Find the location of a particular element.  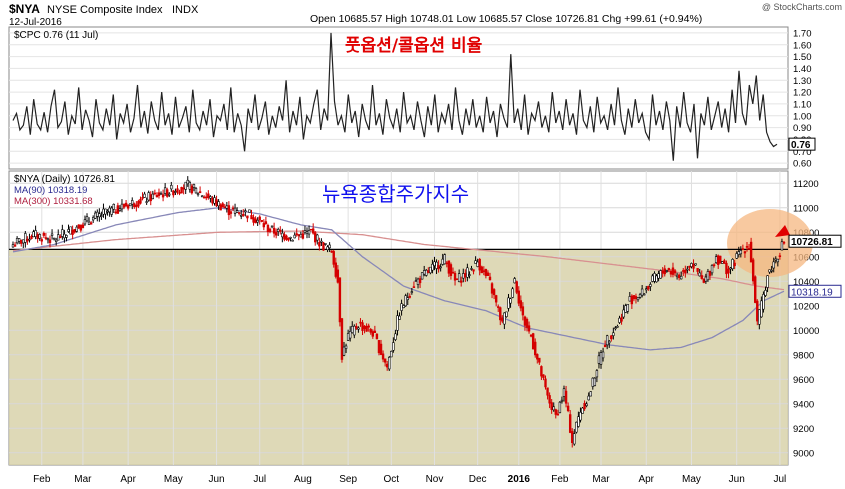

x-tick-label: Apr is located at coordinates (128, 479).